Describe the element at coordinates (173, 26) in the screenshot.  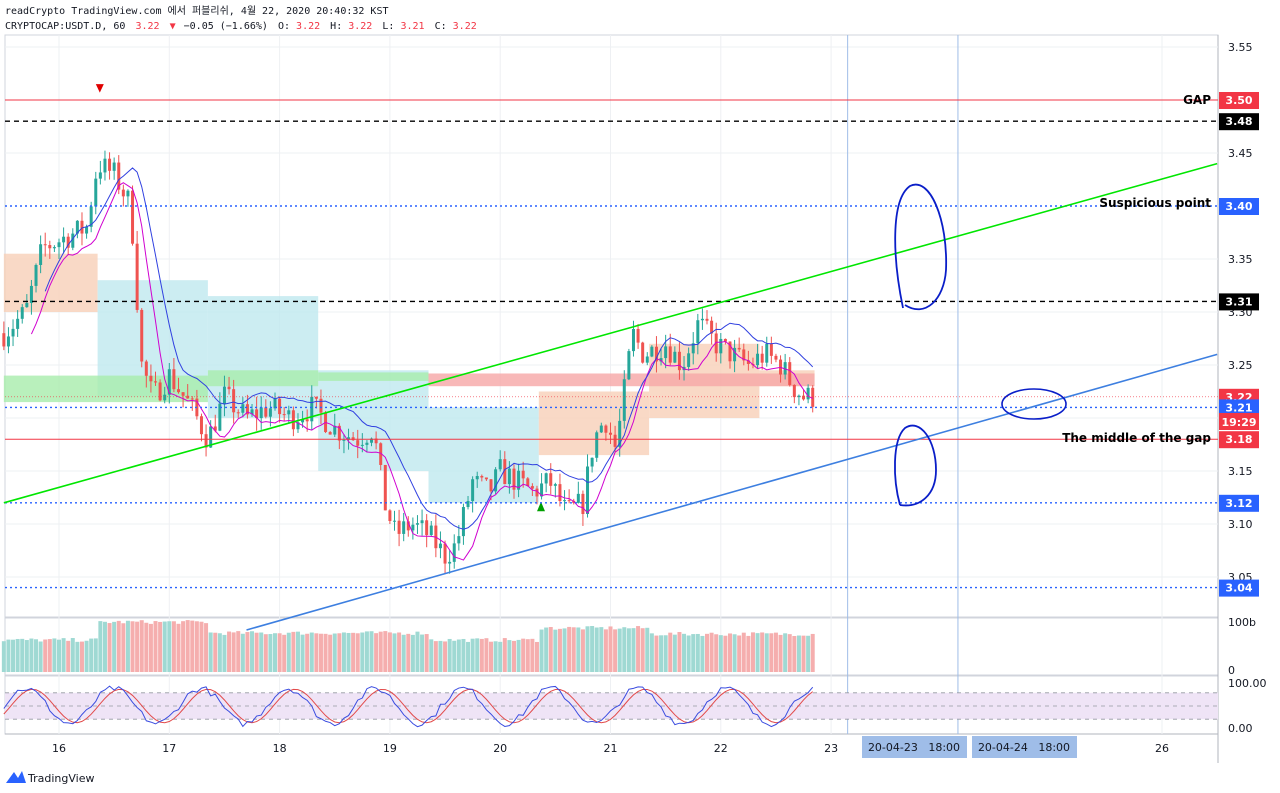
I see `down-arrow-icon: ▼` at that location.